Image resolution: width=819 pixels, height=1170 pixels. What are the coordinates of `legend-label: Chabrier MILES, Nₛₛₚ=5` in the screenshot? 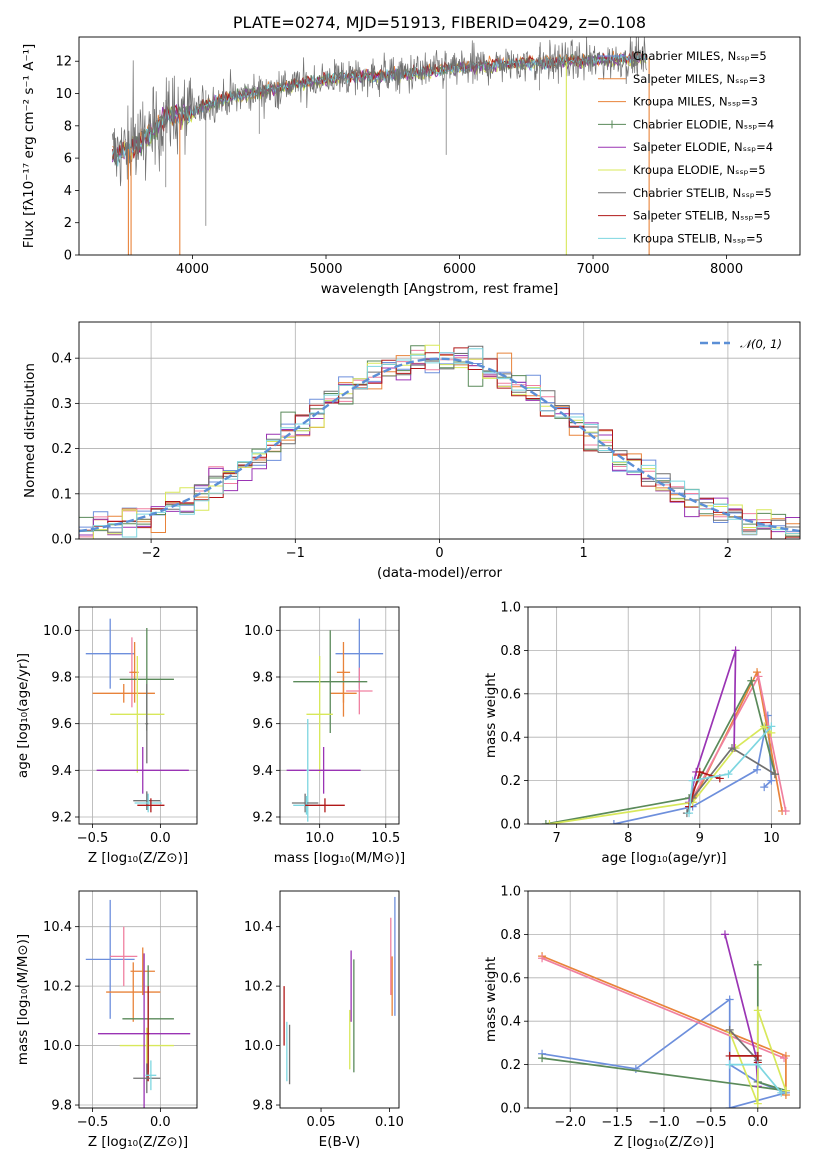 It's located at (700, 56).